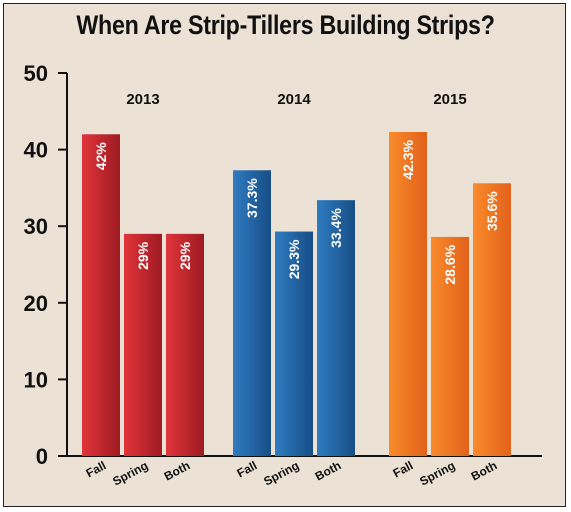 The image size is (571, 512). What do you see at coordinates (285, 25) in the screenshot?
I see `chart-title: When Are Strip-Tillers Building Strips?` at bounding box center [285, 25].